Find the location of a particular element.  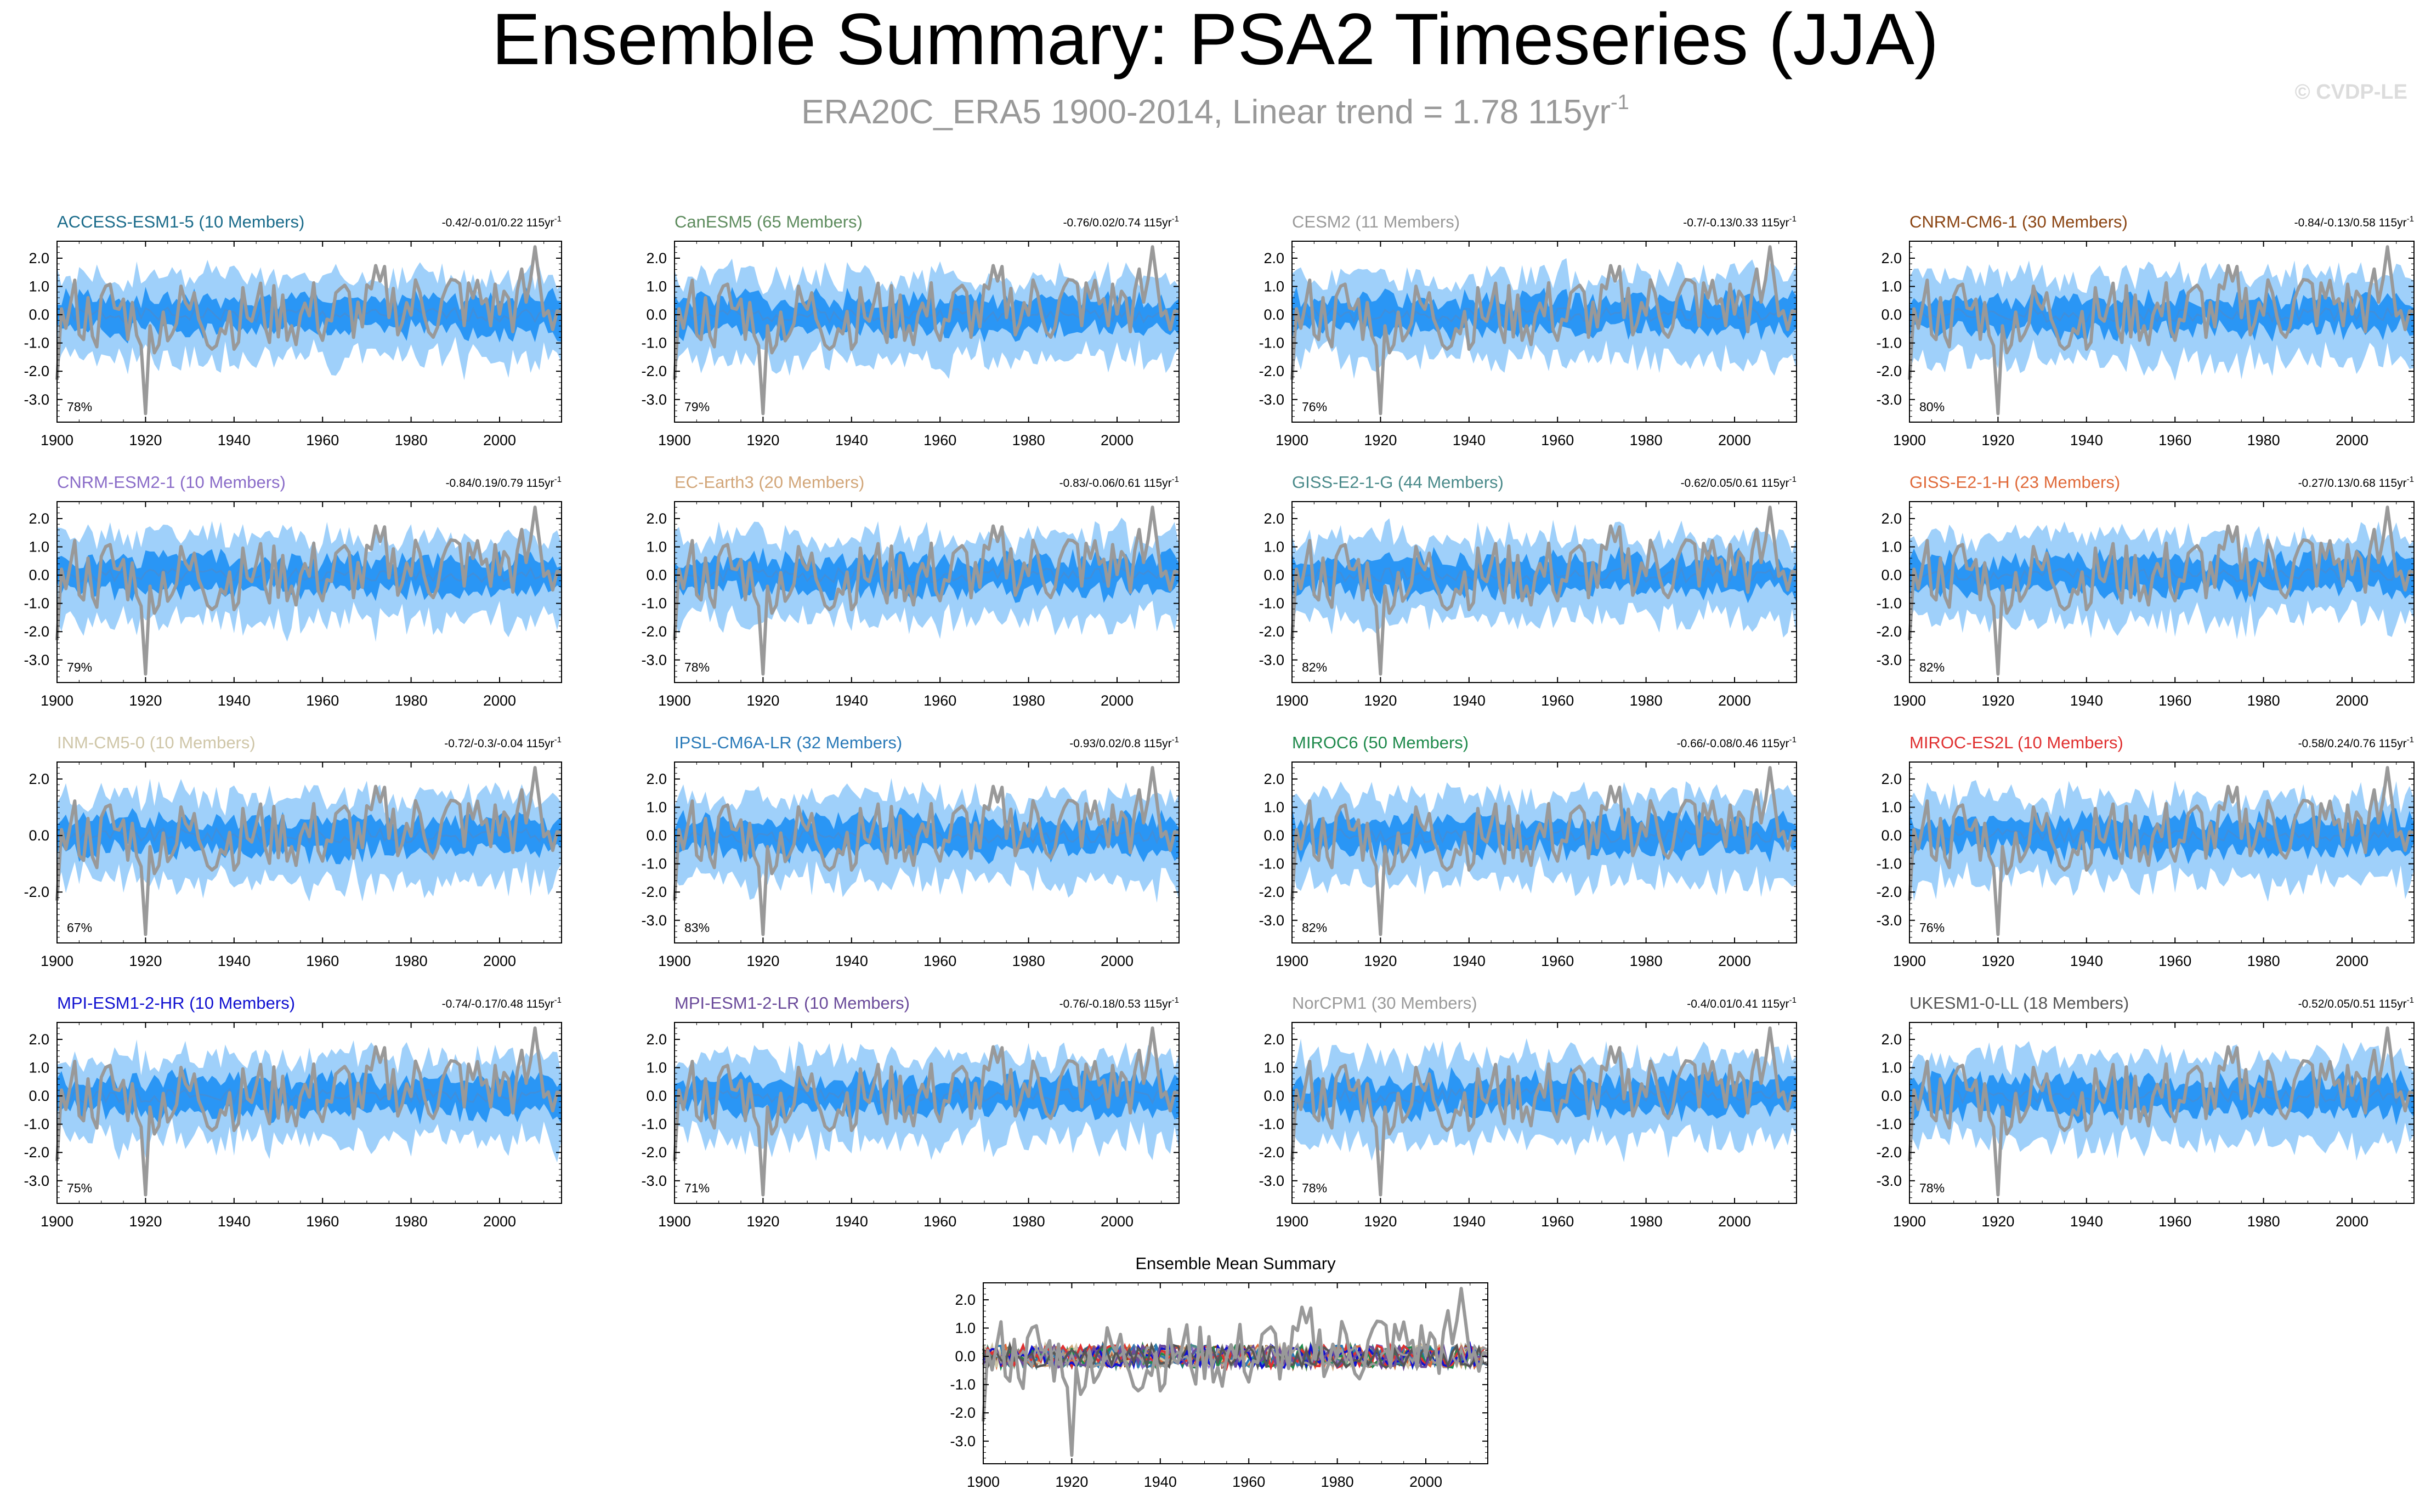

ensemble-mean-series is located at coordinates (1235, 1356).